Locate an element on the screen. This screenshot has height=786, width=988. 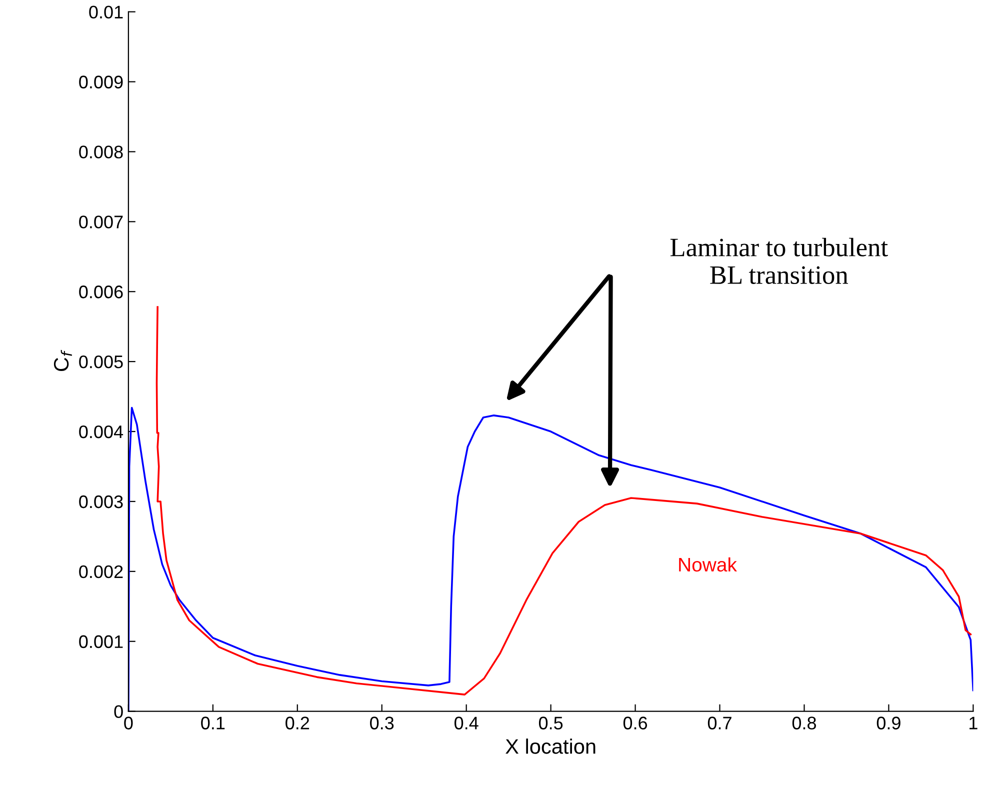
y-tick-label: 0.006 is located at coordinates (101, 292).